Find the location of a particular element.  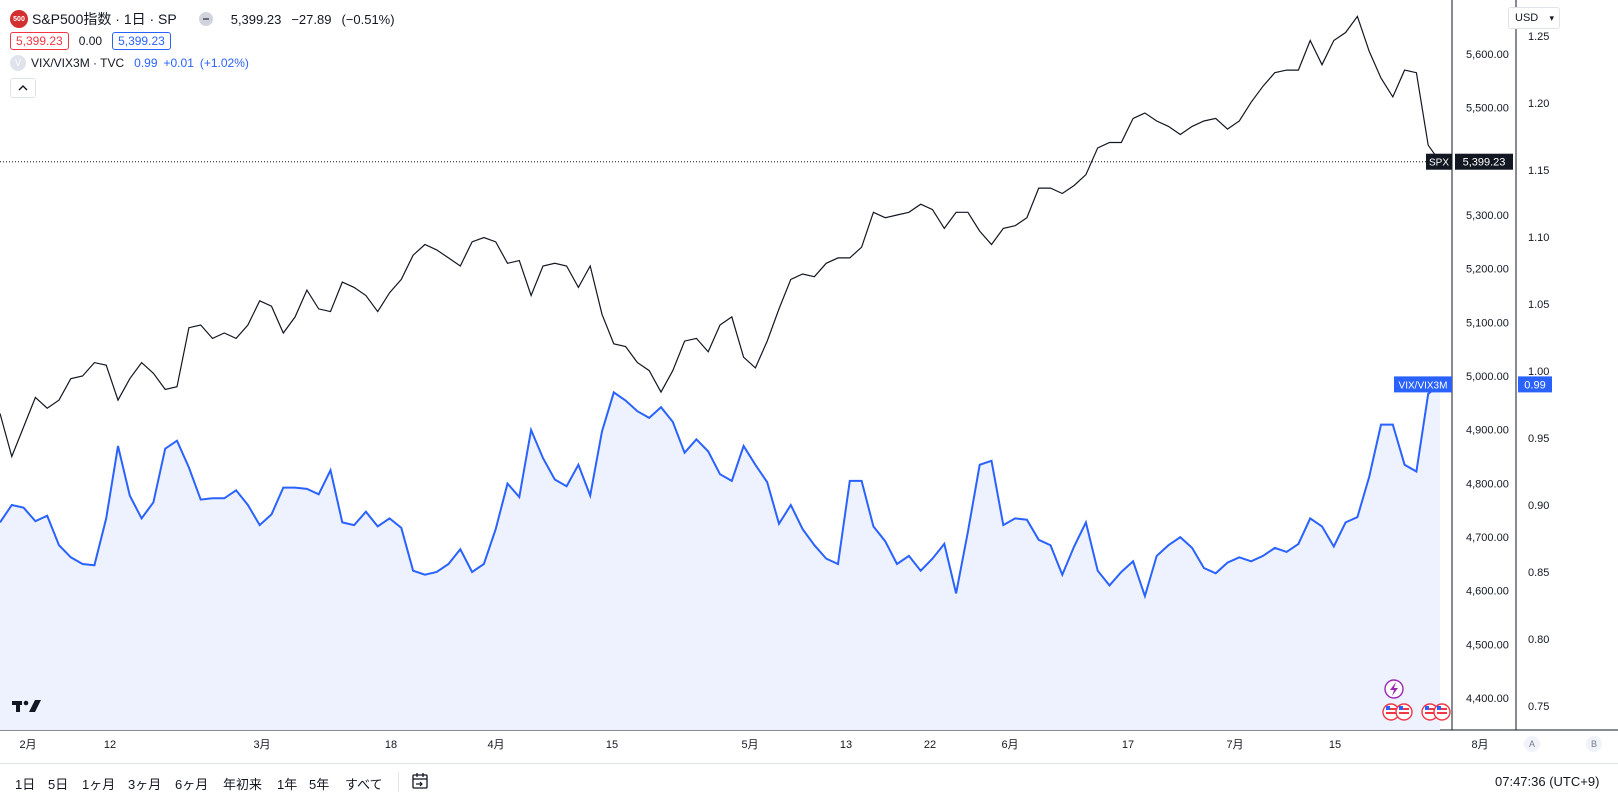

time-axis-tick-label: 4月 is located at coordinates (495, 745).